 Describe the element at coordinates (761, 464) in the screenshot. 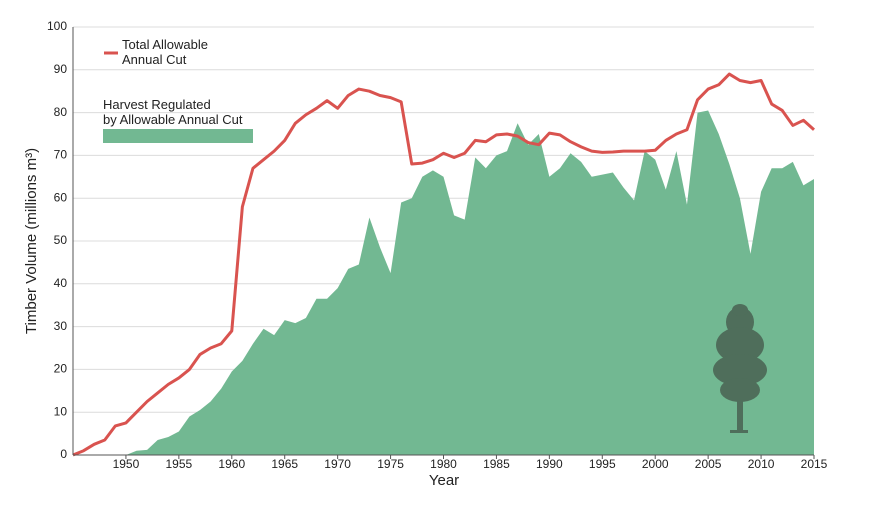

I see `x-tick-label: 2010` at that location.